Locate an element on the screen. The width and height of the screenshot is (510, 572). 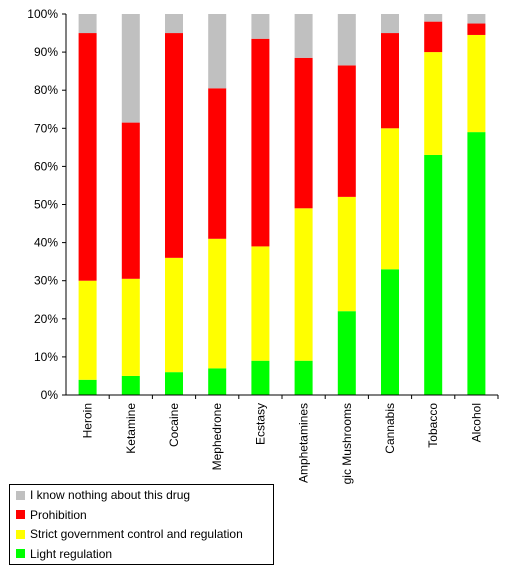
x-tick-label: Magic Mushrooms is located at coordinates (347, 443).